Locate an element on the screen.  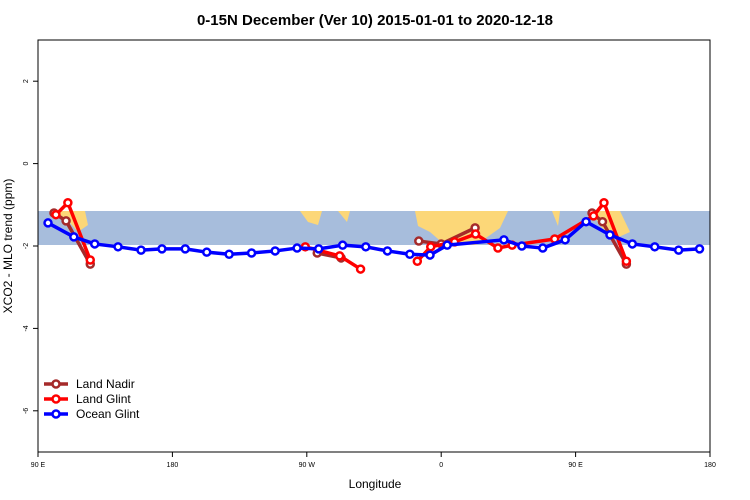
x-tick-label: 0 is located at coordinates (441, 465).